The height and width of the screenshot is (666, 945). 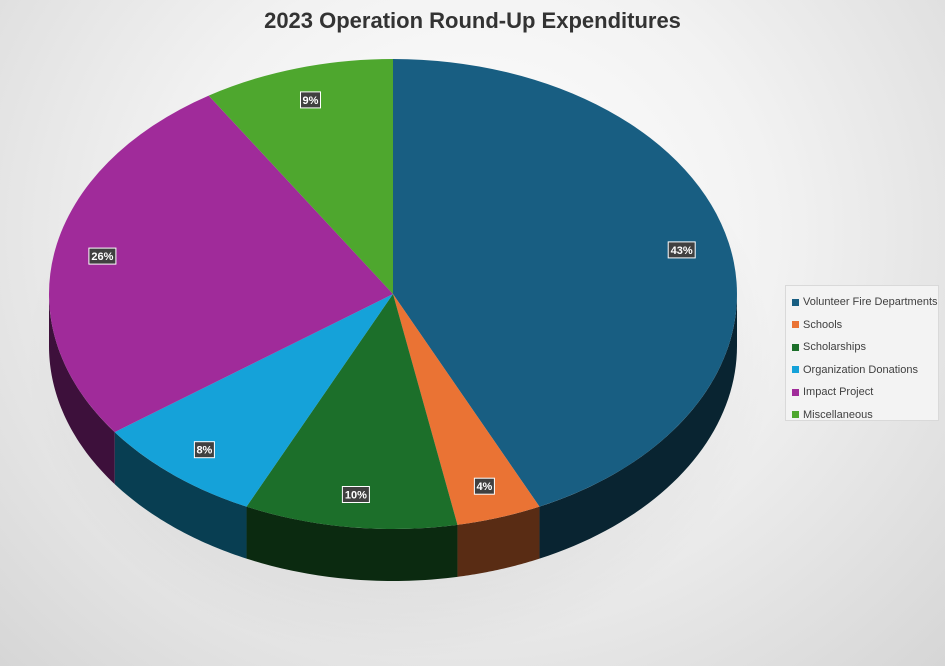 I want to click on svg-text: 8%, so click(x=204, y=451).